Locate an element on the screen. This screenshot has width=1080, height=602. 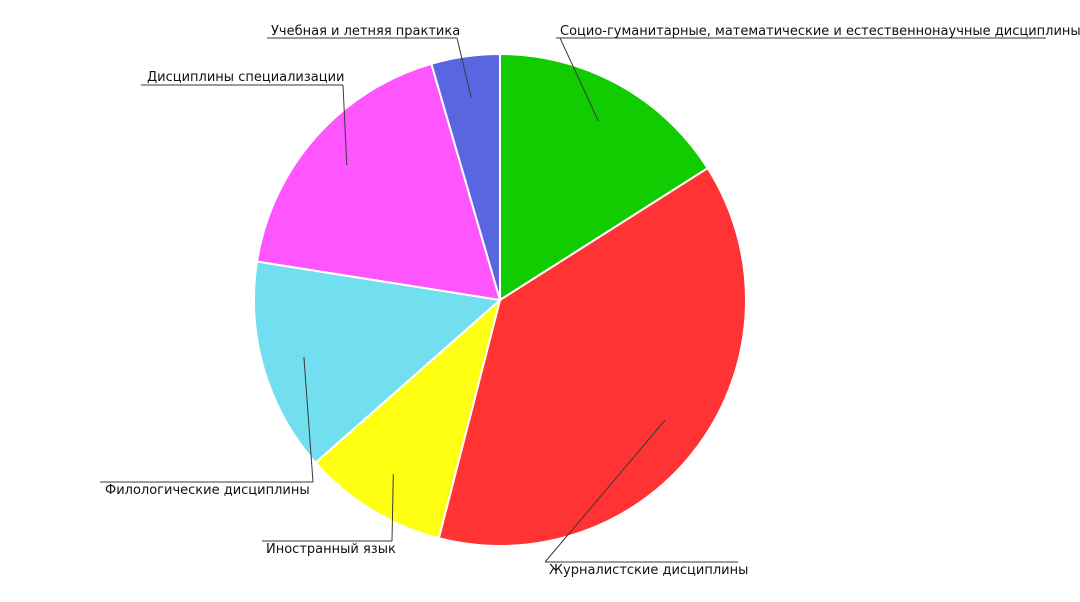
slice-label-foreign-language: Иностранный язык is located at coordinates (331, 549).